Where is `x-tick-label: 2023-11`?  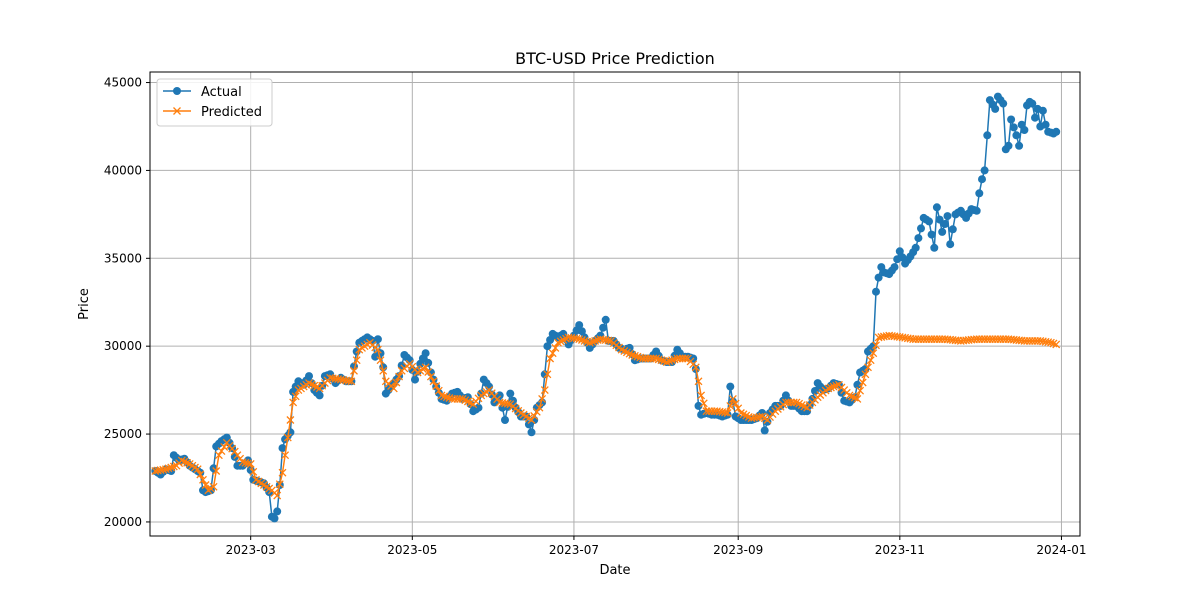 x-tick-label: 2023-11 is located at coordinates (900, 550).